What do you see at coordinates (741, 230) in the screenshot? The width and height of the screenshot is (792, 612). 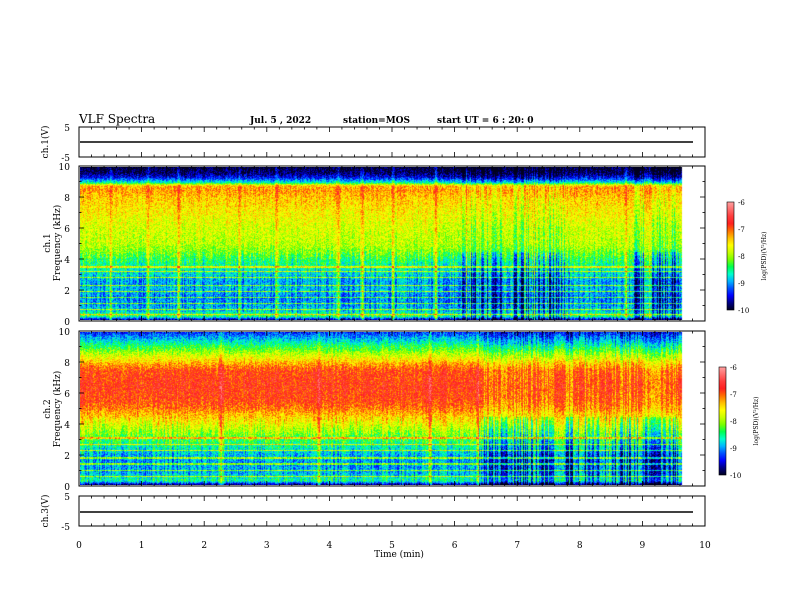 I see `cb1-tick--7: -7` at bounding box center [741, 230].